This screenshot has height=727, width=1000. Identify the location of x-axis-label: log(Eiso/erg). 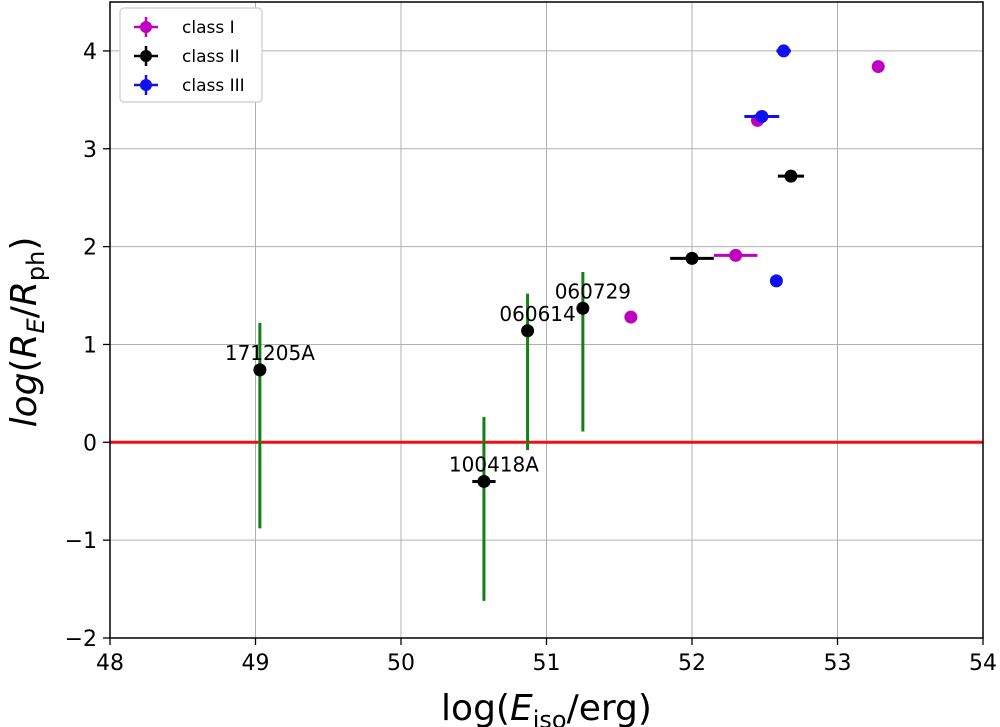
(546, 707).